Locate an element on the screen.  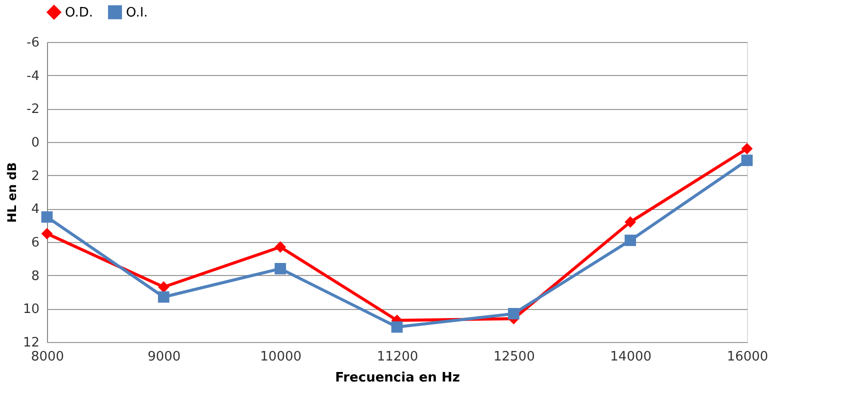
x-tick-label: 8000 is located at coordinates (47, 357).